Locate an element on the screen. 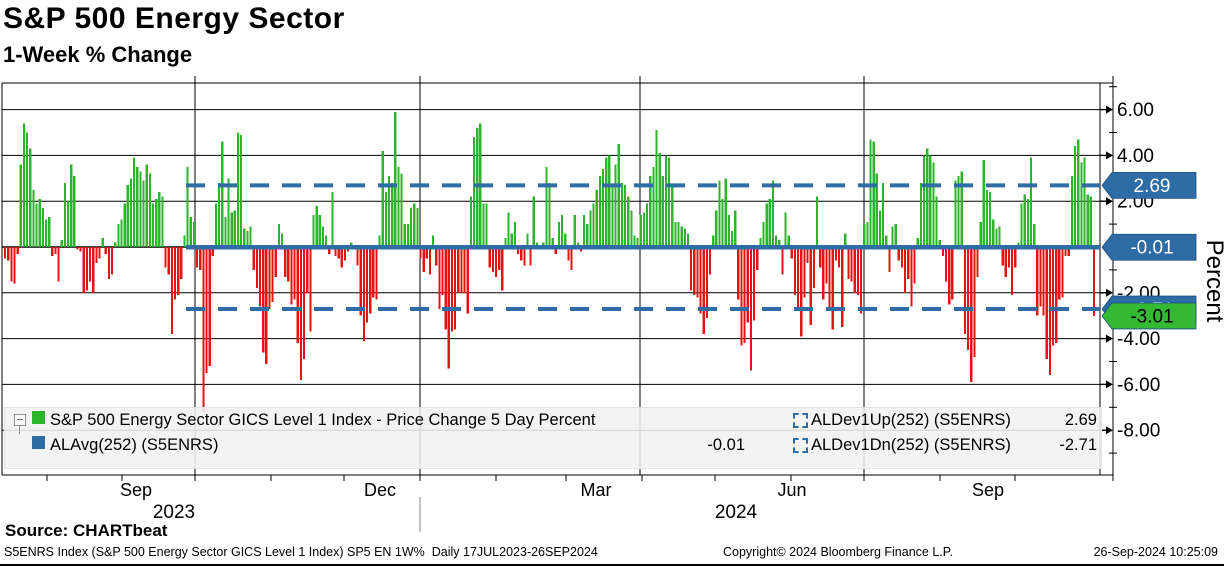 Image resolution: width=1224 pixels, height=566 pixels. x-month-label: Dec is located at coordinates (380, 490).